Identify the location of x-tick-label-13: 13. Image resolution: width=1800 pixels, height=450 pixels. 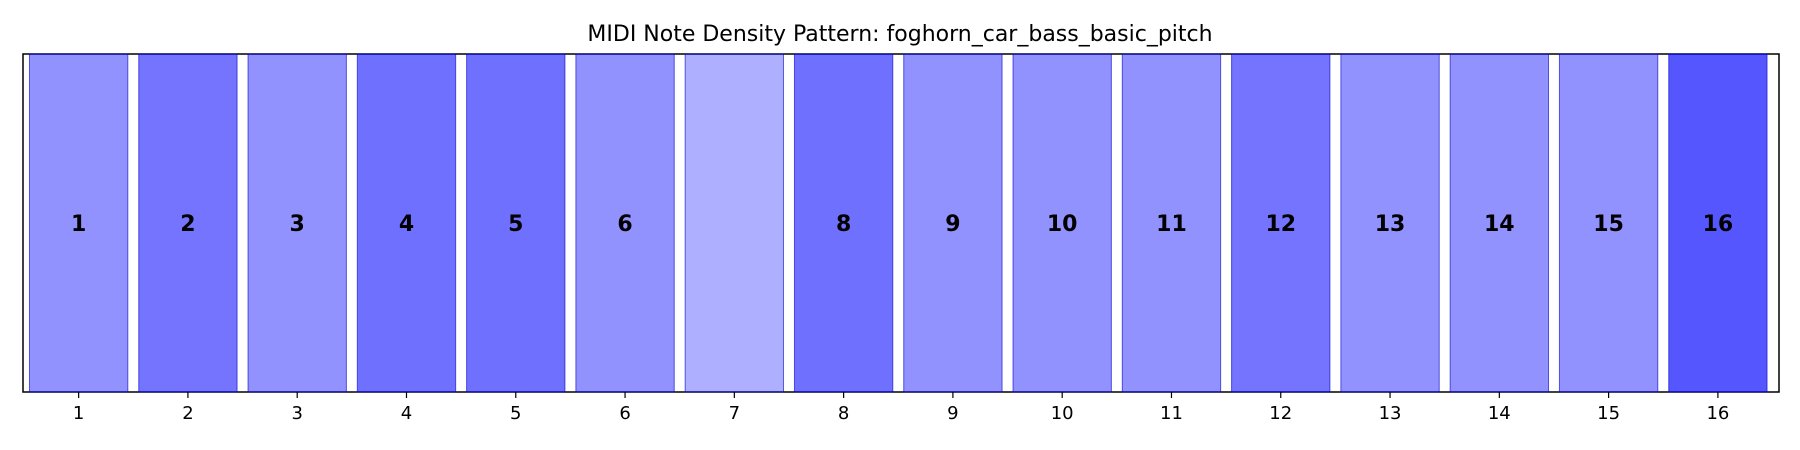
(1390, 413).